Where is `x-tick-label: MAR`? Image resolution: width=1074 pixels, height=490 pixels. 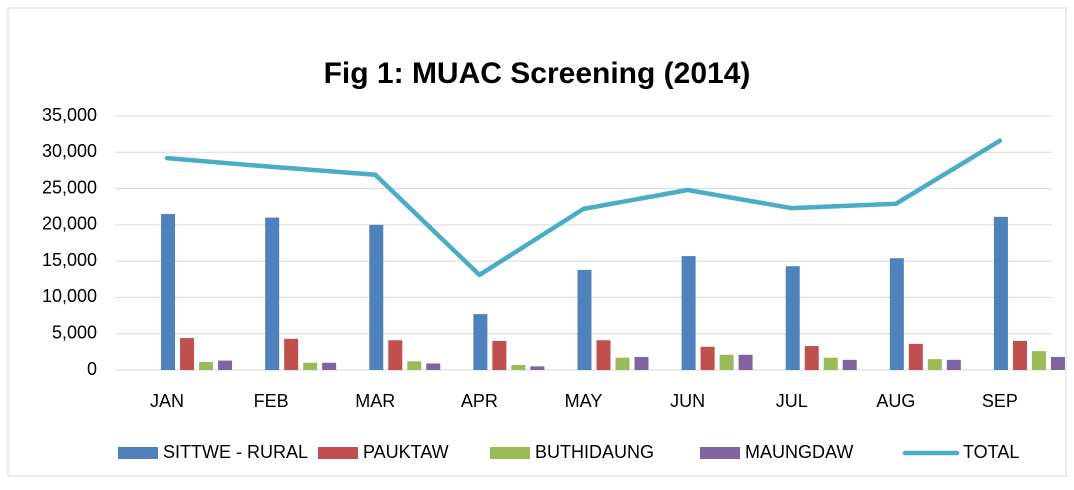
x-tick-label: MAR is located at coordinates (375, 401).